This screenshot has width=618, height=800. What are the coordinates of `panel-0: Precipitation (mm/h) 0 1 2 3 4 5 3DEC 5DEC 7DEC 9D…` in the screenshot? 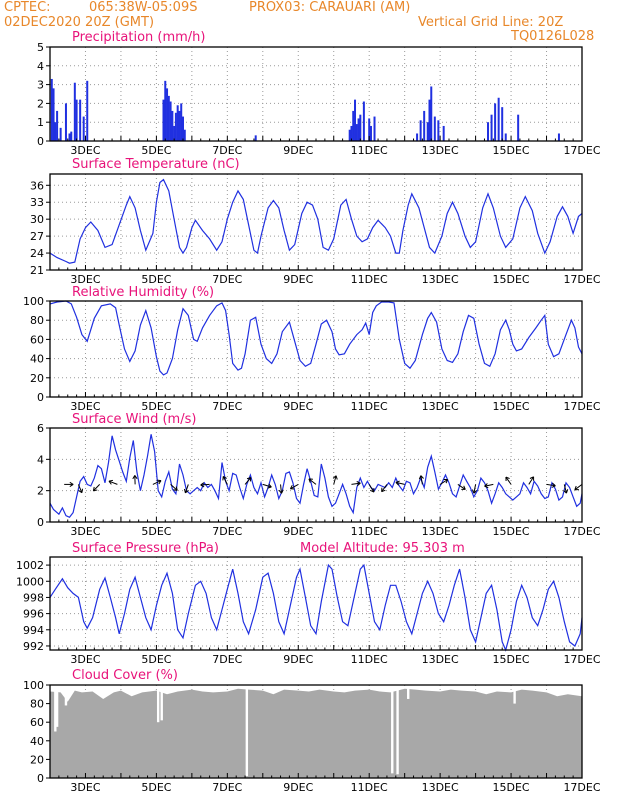 It's located at (319, 93).